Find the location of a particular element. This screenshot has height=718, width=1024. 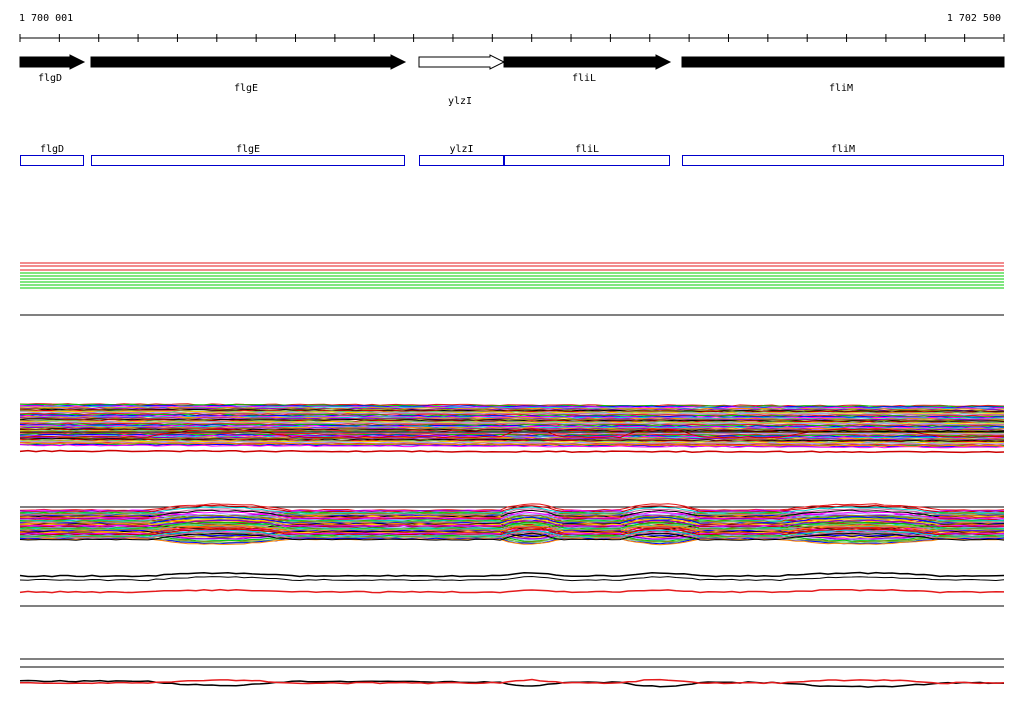

annotation-label-ylzI: ylzI is located at coordinates (461, 149).